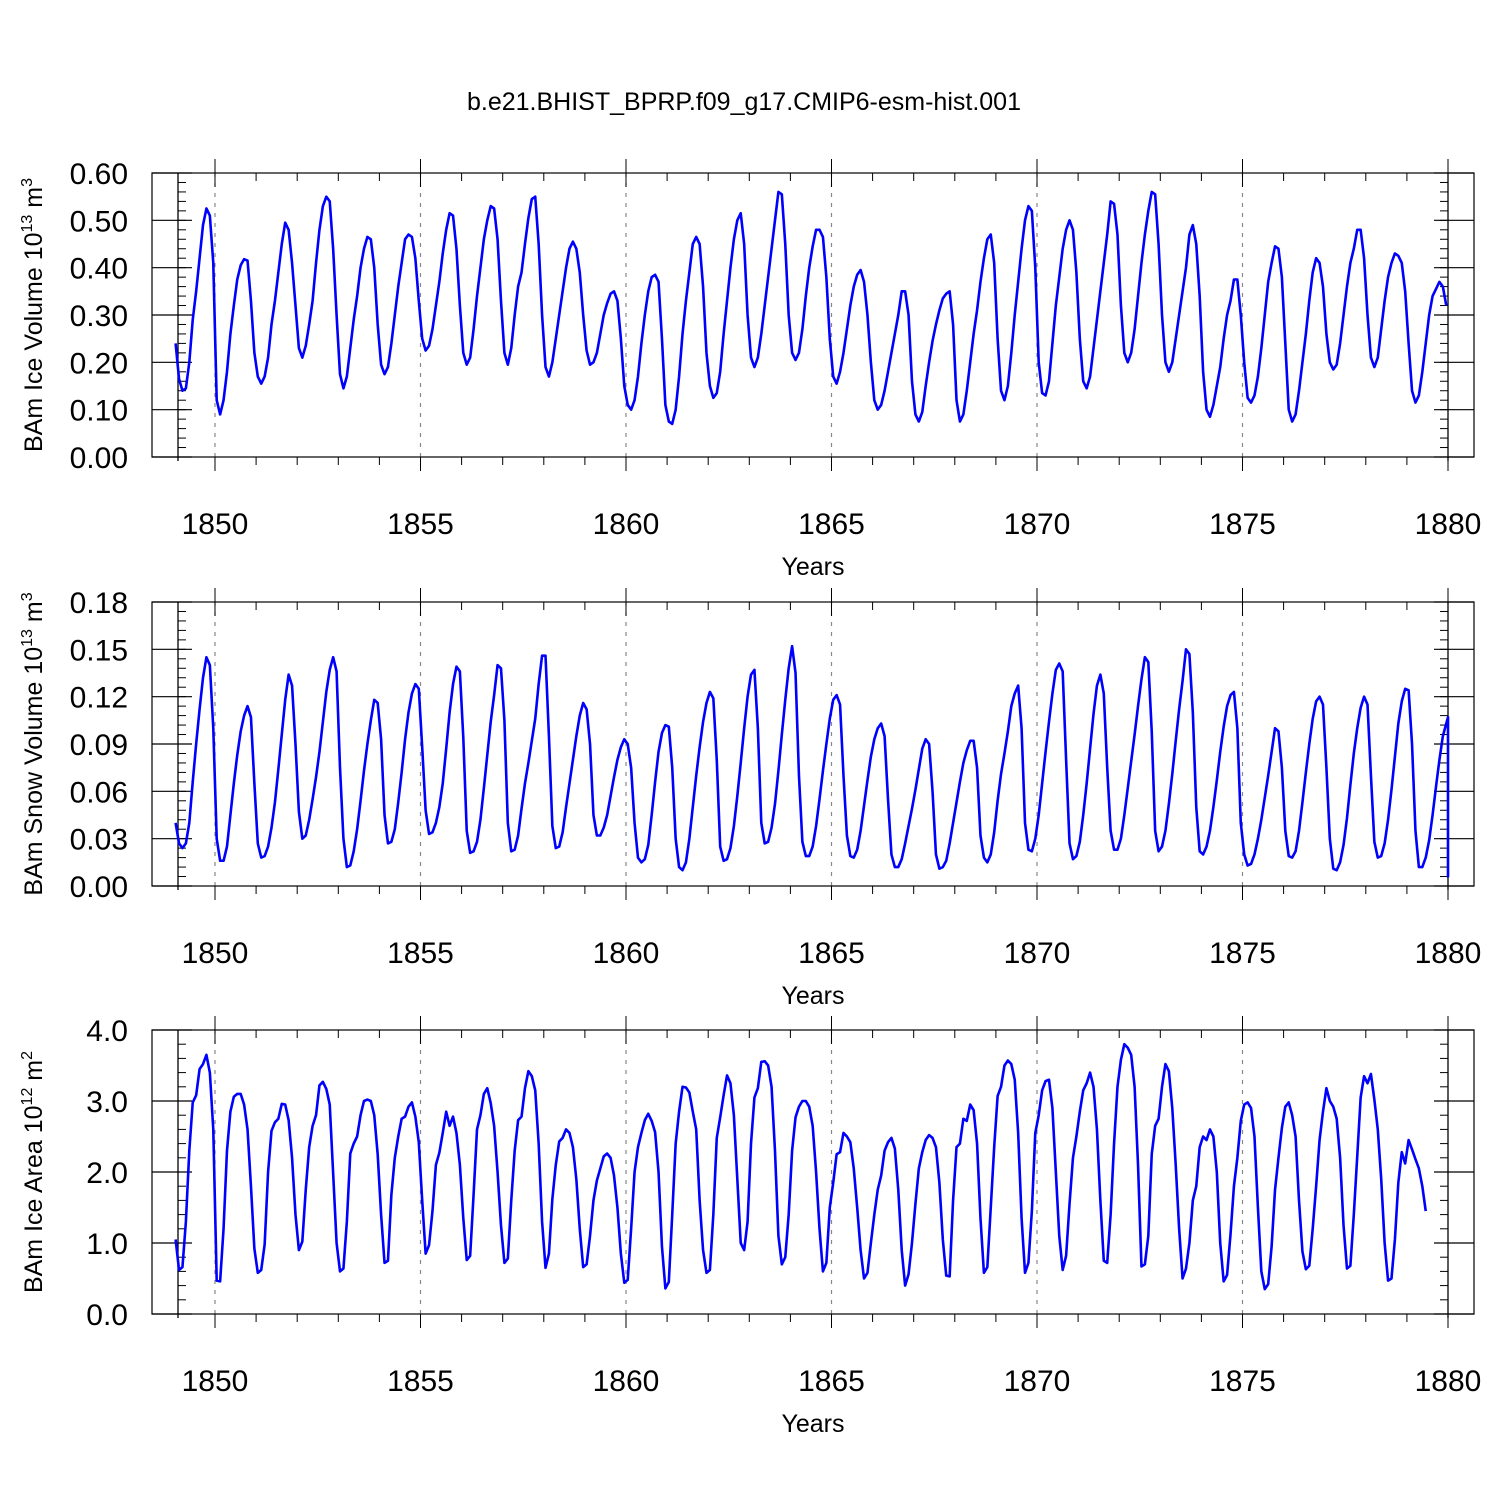 This screenshot has height=1500, width=1500. What do you see at coordinates (99, 745) in the screenshot?
I see `y-tick-label: 0.09` at bounding box center [99, 745].